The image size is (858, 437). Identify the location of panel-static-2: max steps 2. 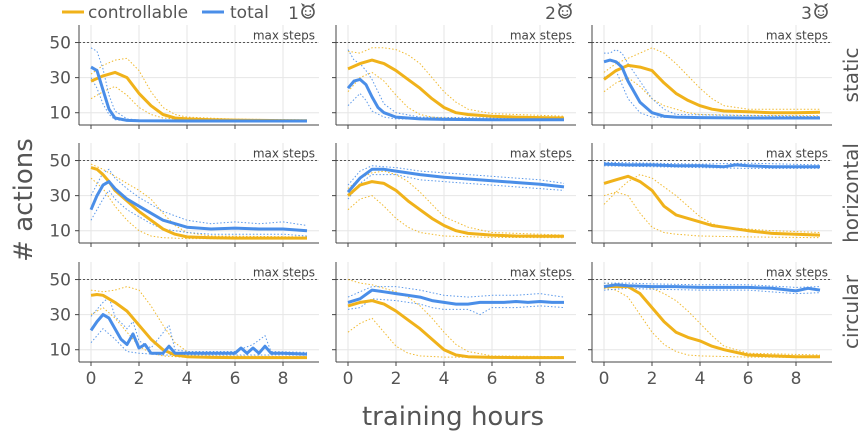
(454, 66).